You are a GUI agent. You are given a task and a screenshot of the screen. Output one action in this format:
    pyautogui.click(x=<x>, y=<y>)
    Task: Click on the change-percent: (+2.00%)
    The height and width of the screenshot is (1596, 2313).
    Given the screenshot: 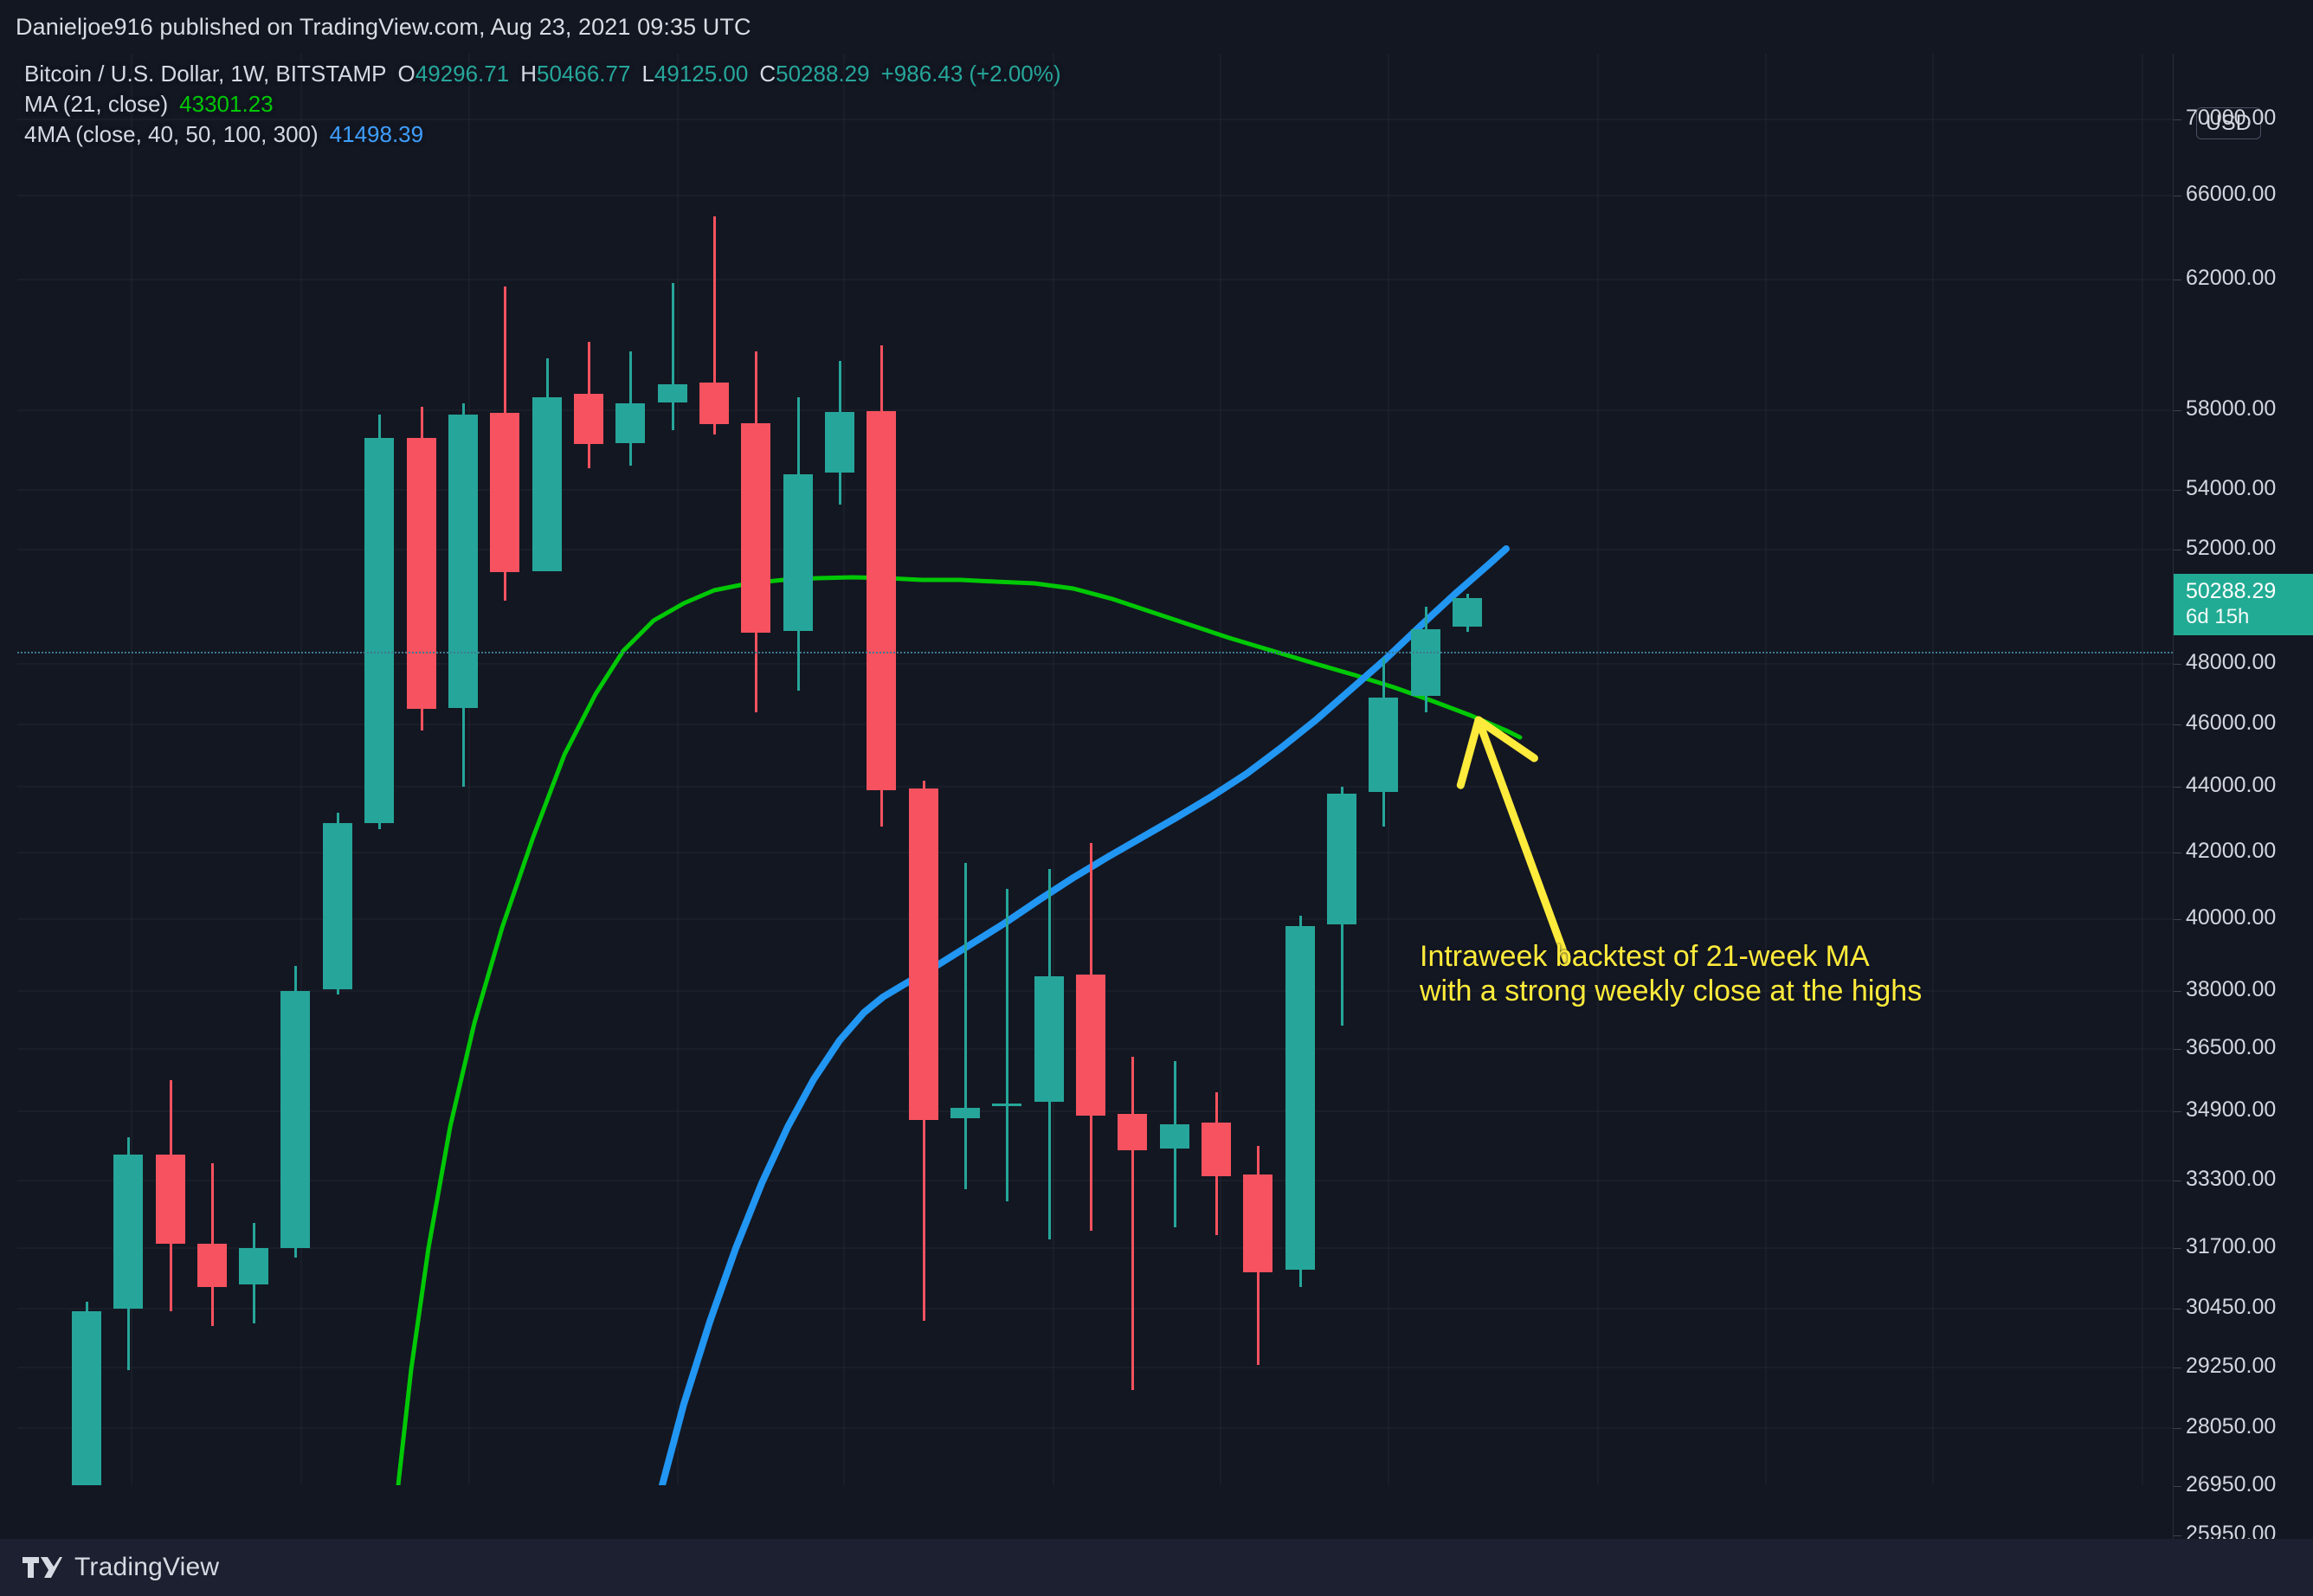 What is the action you would take?
    pyautogui.click(x=1015, y=74)
    